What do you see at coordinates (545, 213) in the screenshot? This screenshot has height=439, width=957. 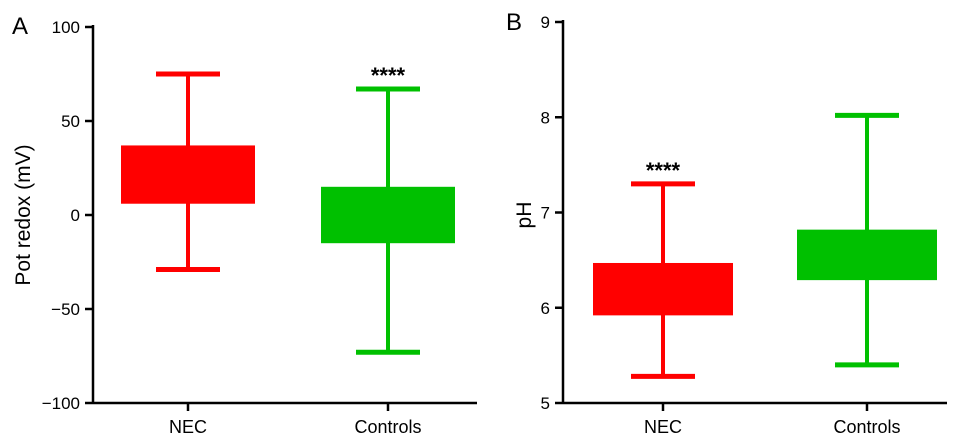 I see `y-tick-label: 7` at bounding box center [545, 213].